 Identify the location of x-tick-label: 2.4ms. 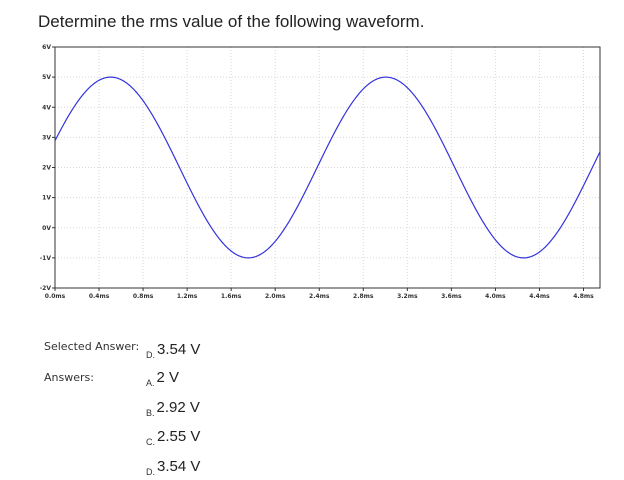
(319, 296).